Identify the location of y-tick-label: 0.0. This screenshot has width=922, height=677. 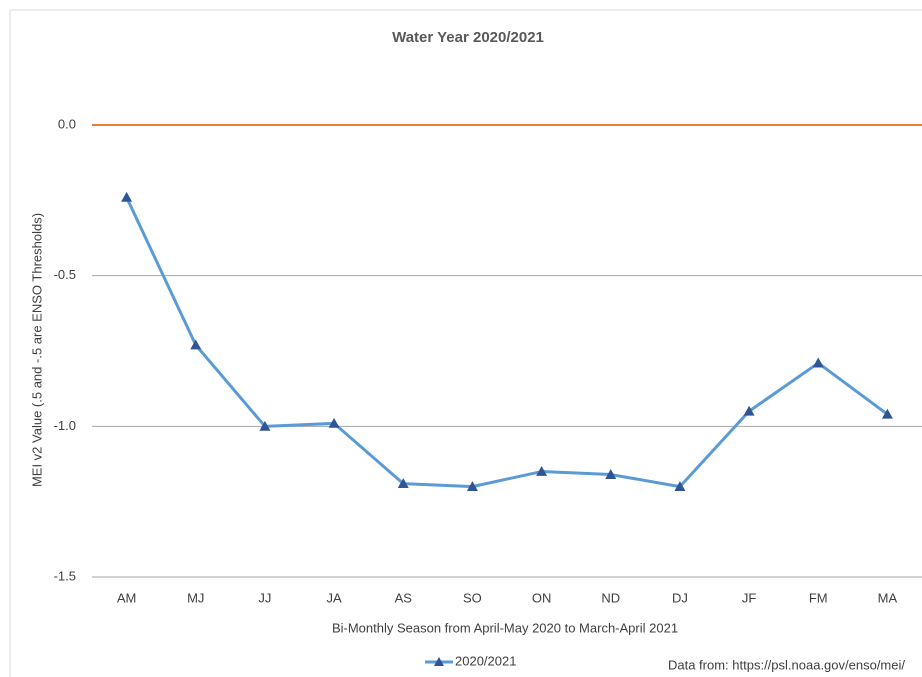
(67, 123).